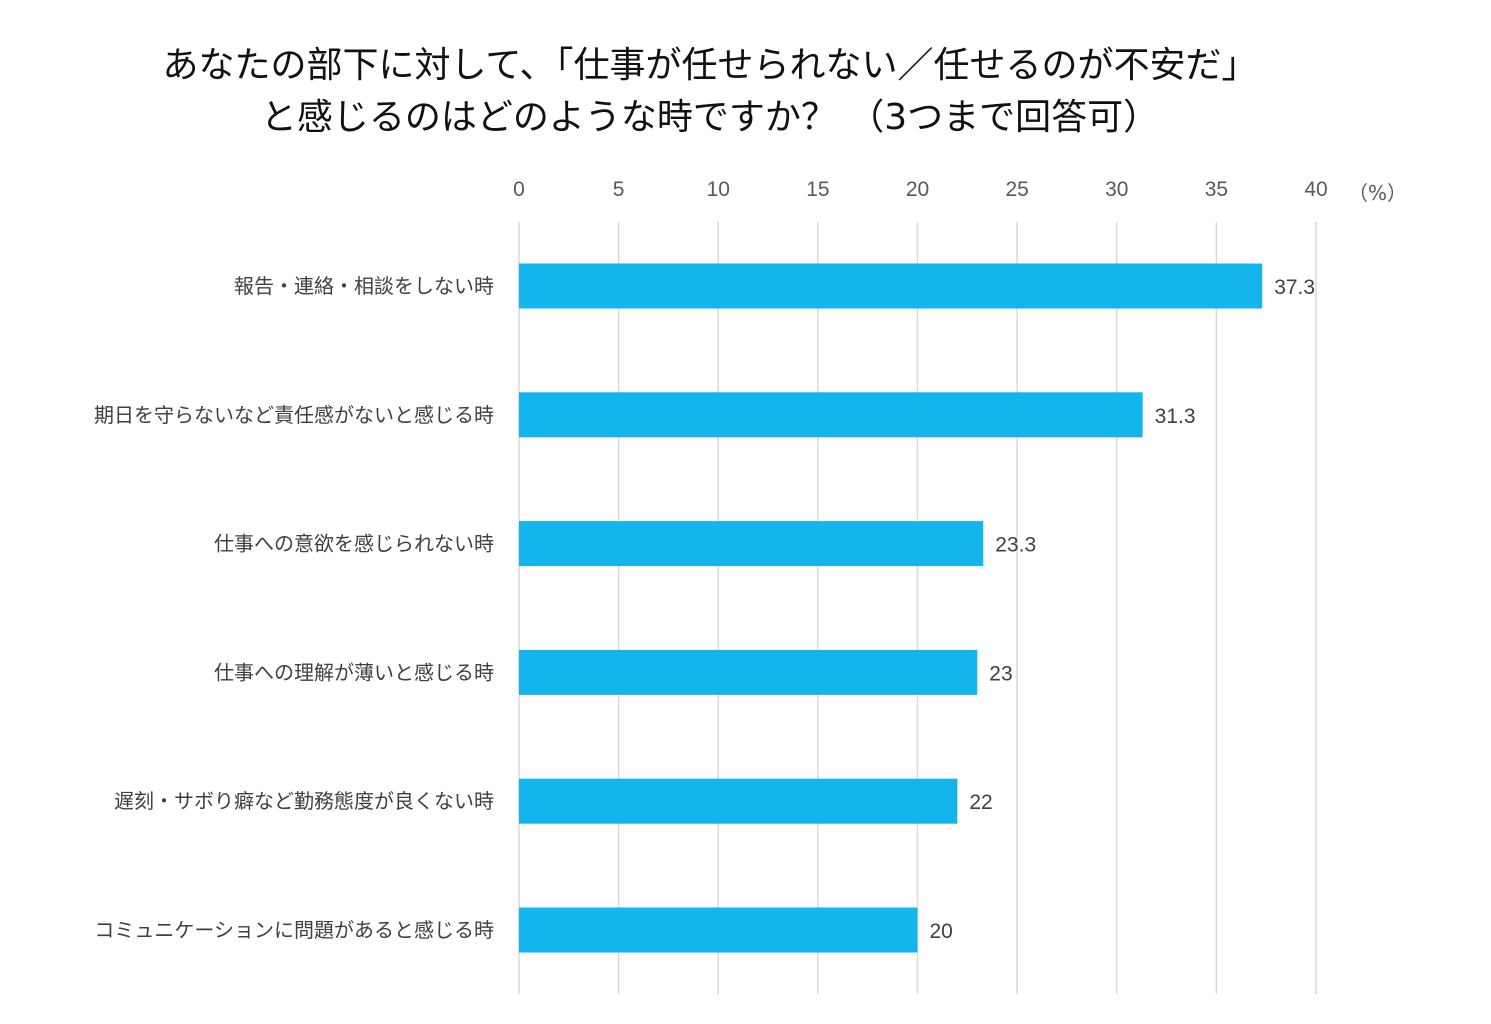 This screenshot has height=1024, width=1491. I want to click on category-label: 報告・連絡・相談をしない時, so click(364, 286).